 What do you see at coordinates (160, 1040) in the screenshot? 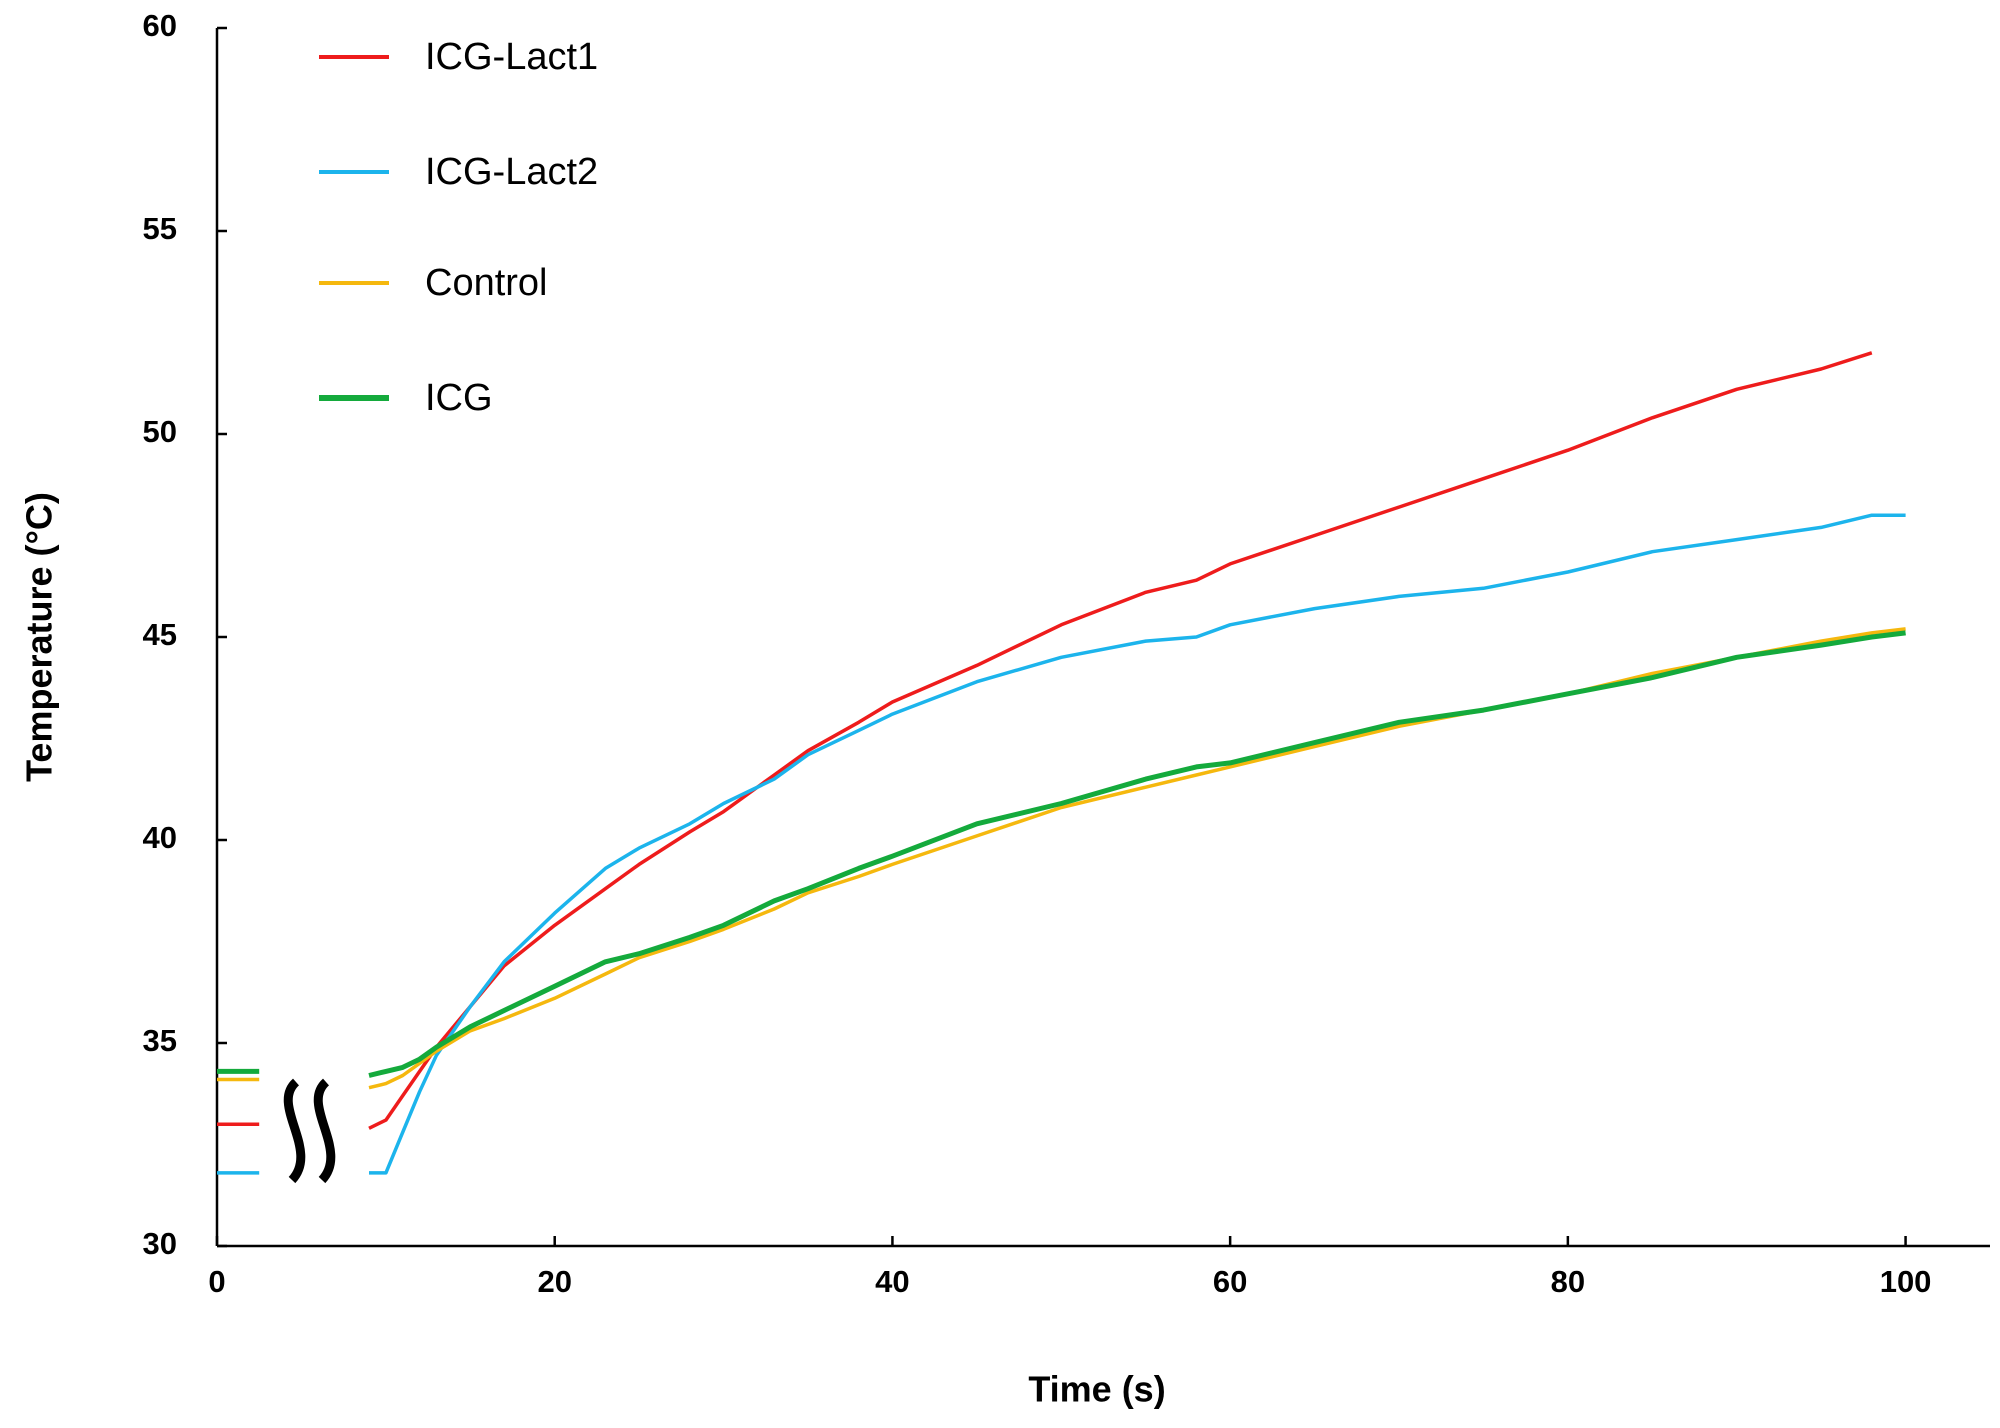
I see `y-tick-label: 35` at bounding box center [160, 1040].